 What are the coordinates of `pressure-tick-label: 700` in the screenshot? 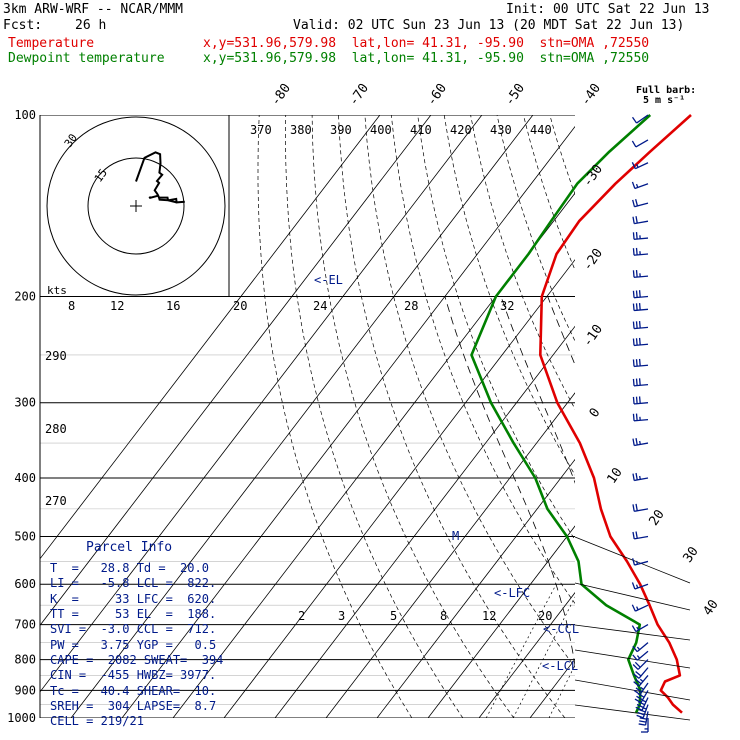 It's located at (25, 625).